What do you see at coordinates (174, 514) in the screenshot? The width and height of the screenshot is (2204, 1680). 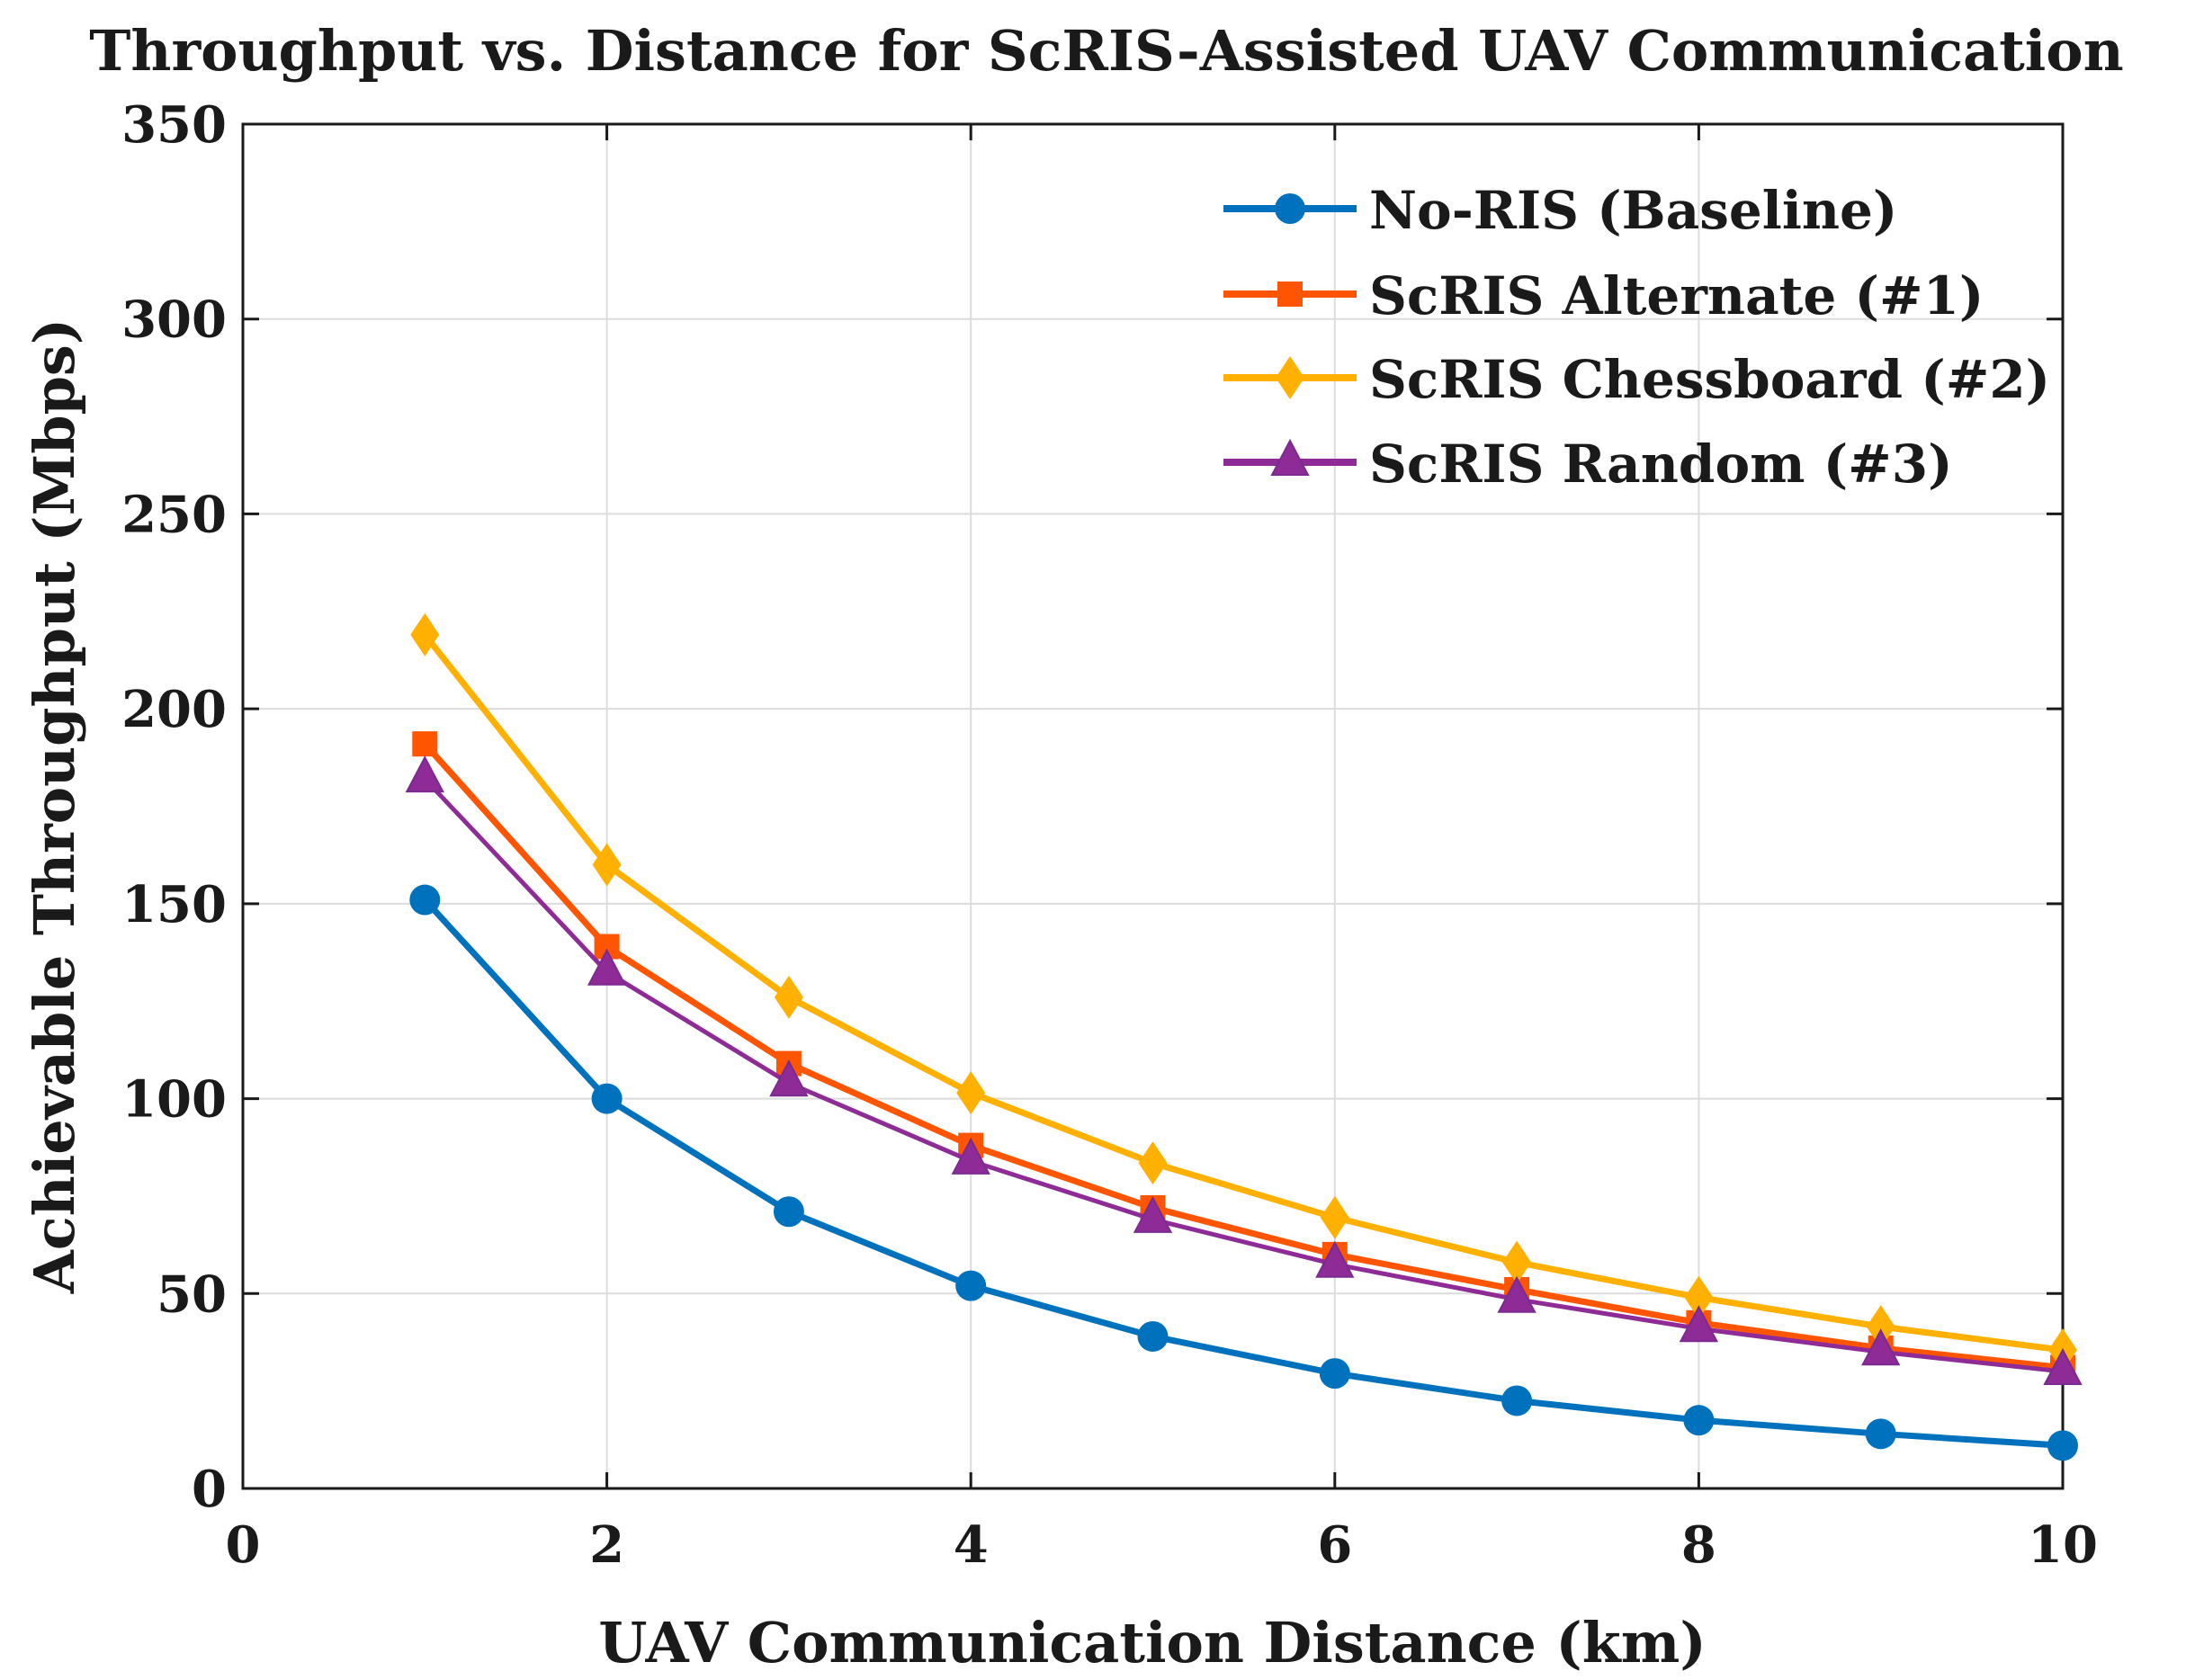 I see `y-tick-label: 250` at bounding box center [174, 514].